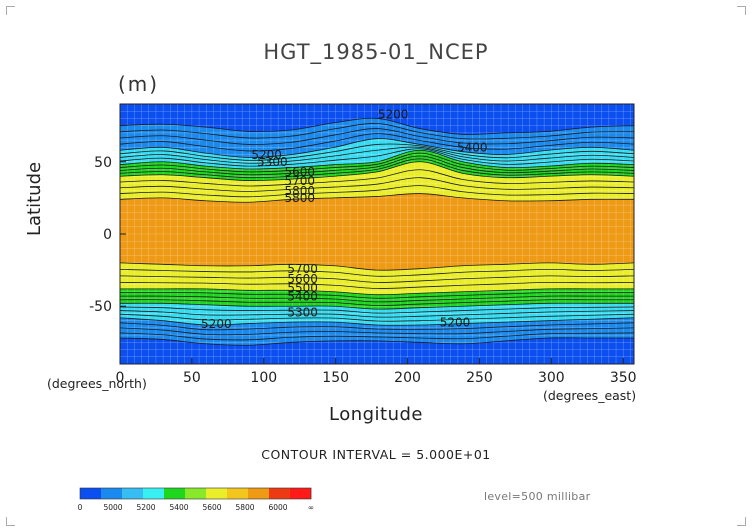 The width and height of the screenshot is (752, 532). I want to click on colorbar-label: 0, so click(80, 507).